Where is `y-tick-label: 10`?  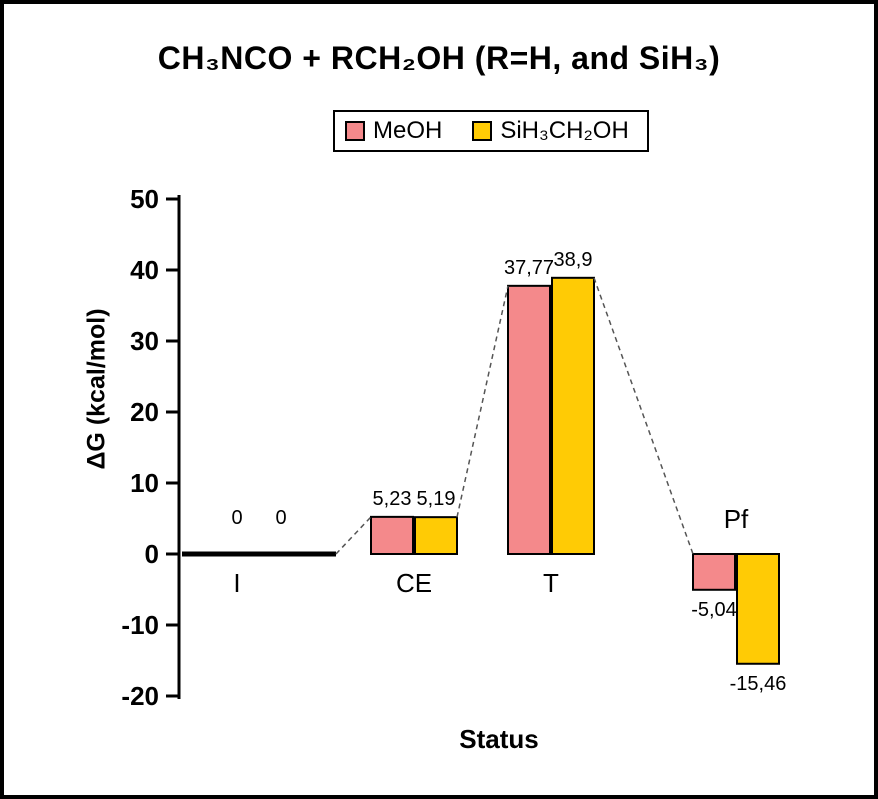 y-tick-label: 10 is located at coordinates (144, 483).